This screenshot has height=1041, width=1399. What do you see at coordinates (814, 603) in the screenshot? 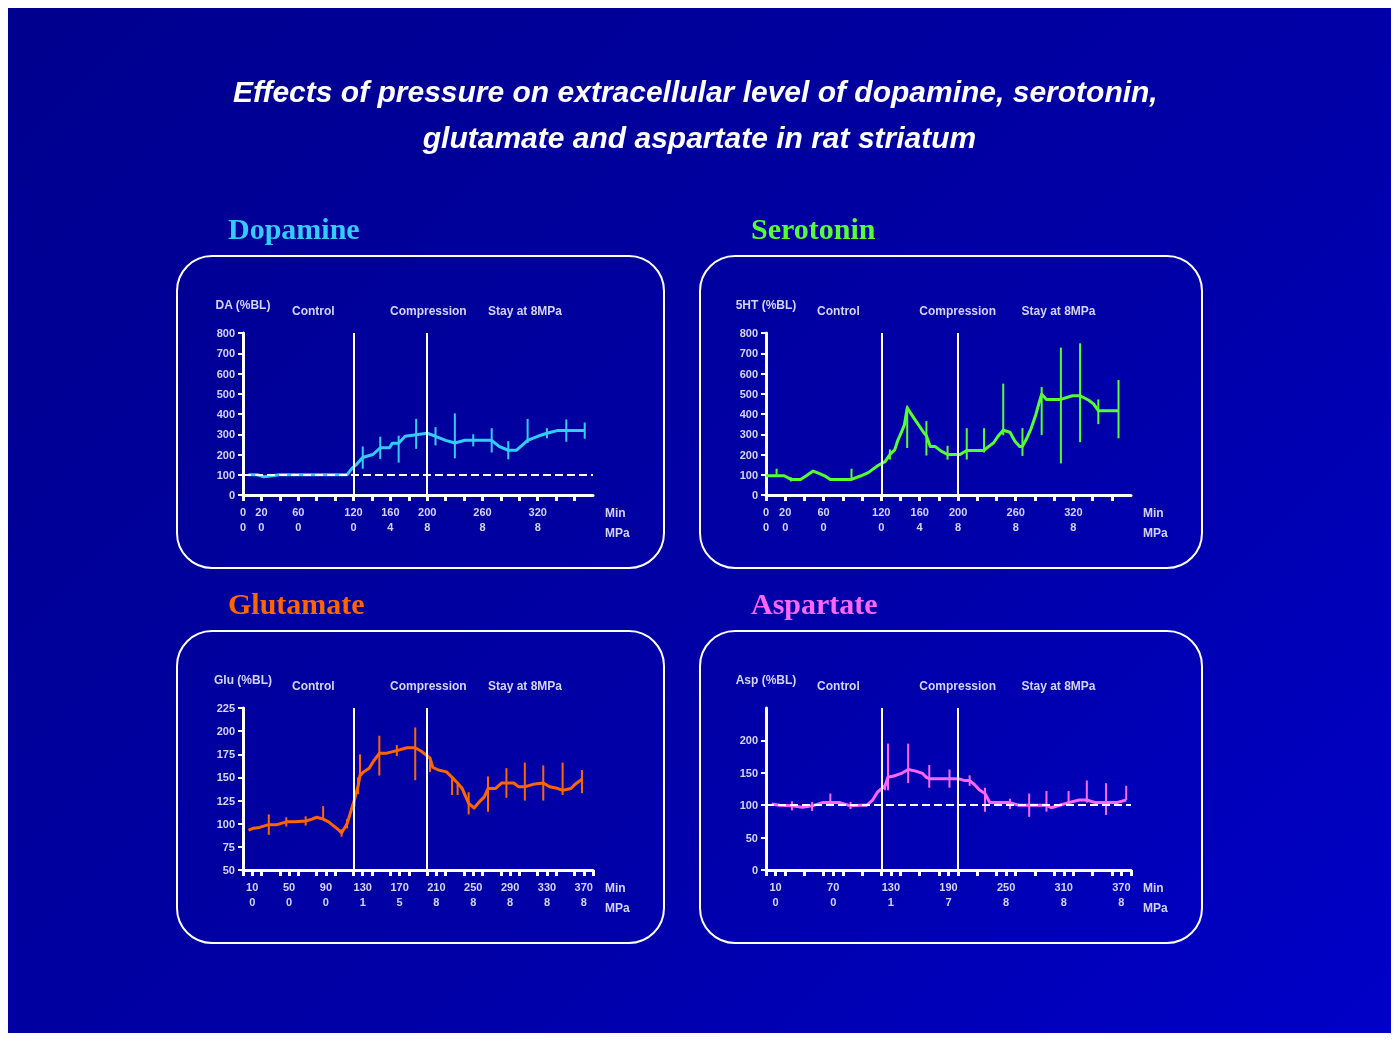
I see `chart-title: Aspartate` at bounding box center [814, 603].